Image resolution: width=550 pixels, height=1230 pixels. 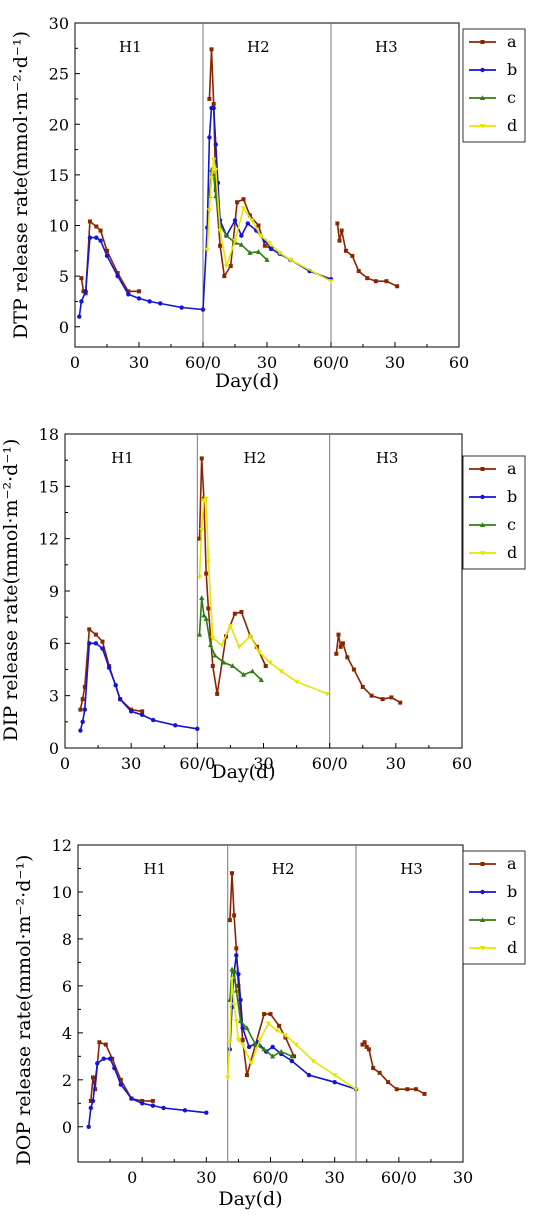 What do you see at coordinates (511, 524) in the screenshot?
I see `legend-label-c: c` at bounding box center [511, 524].